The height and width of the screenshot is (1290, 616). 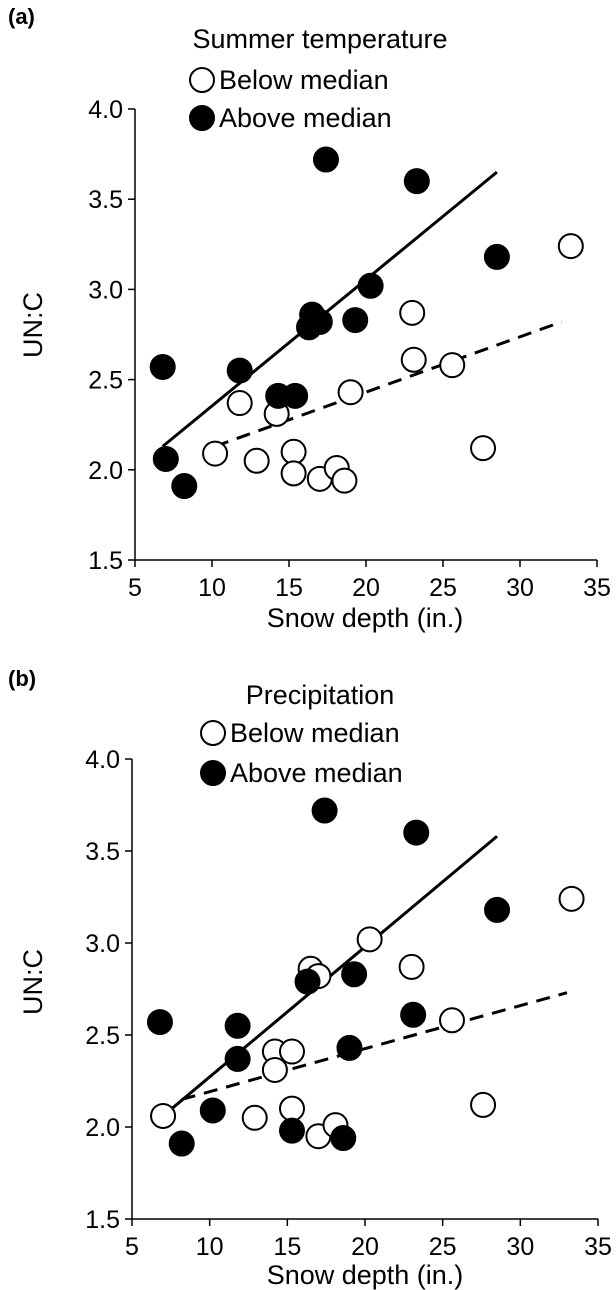 What do you see at coordinates (21, 16) in the screenshot?
I see `panel-label: (a)` at bounding box center [21, 16].